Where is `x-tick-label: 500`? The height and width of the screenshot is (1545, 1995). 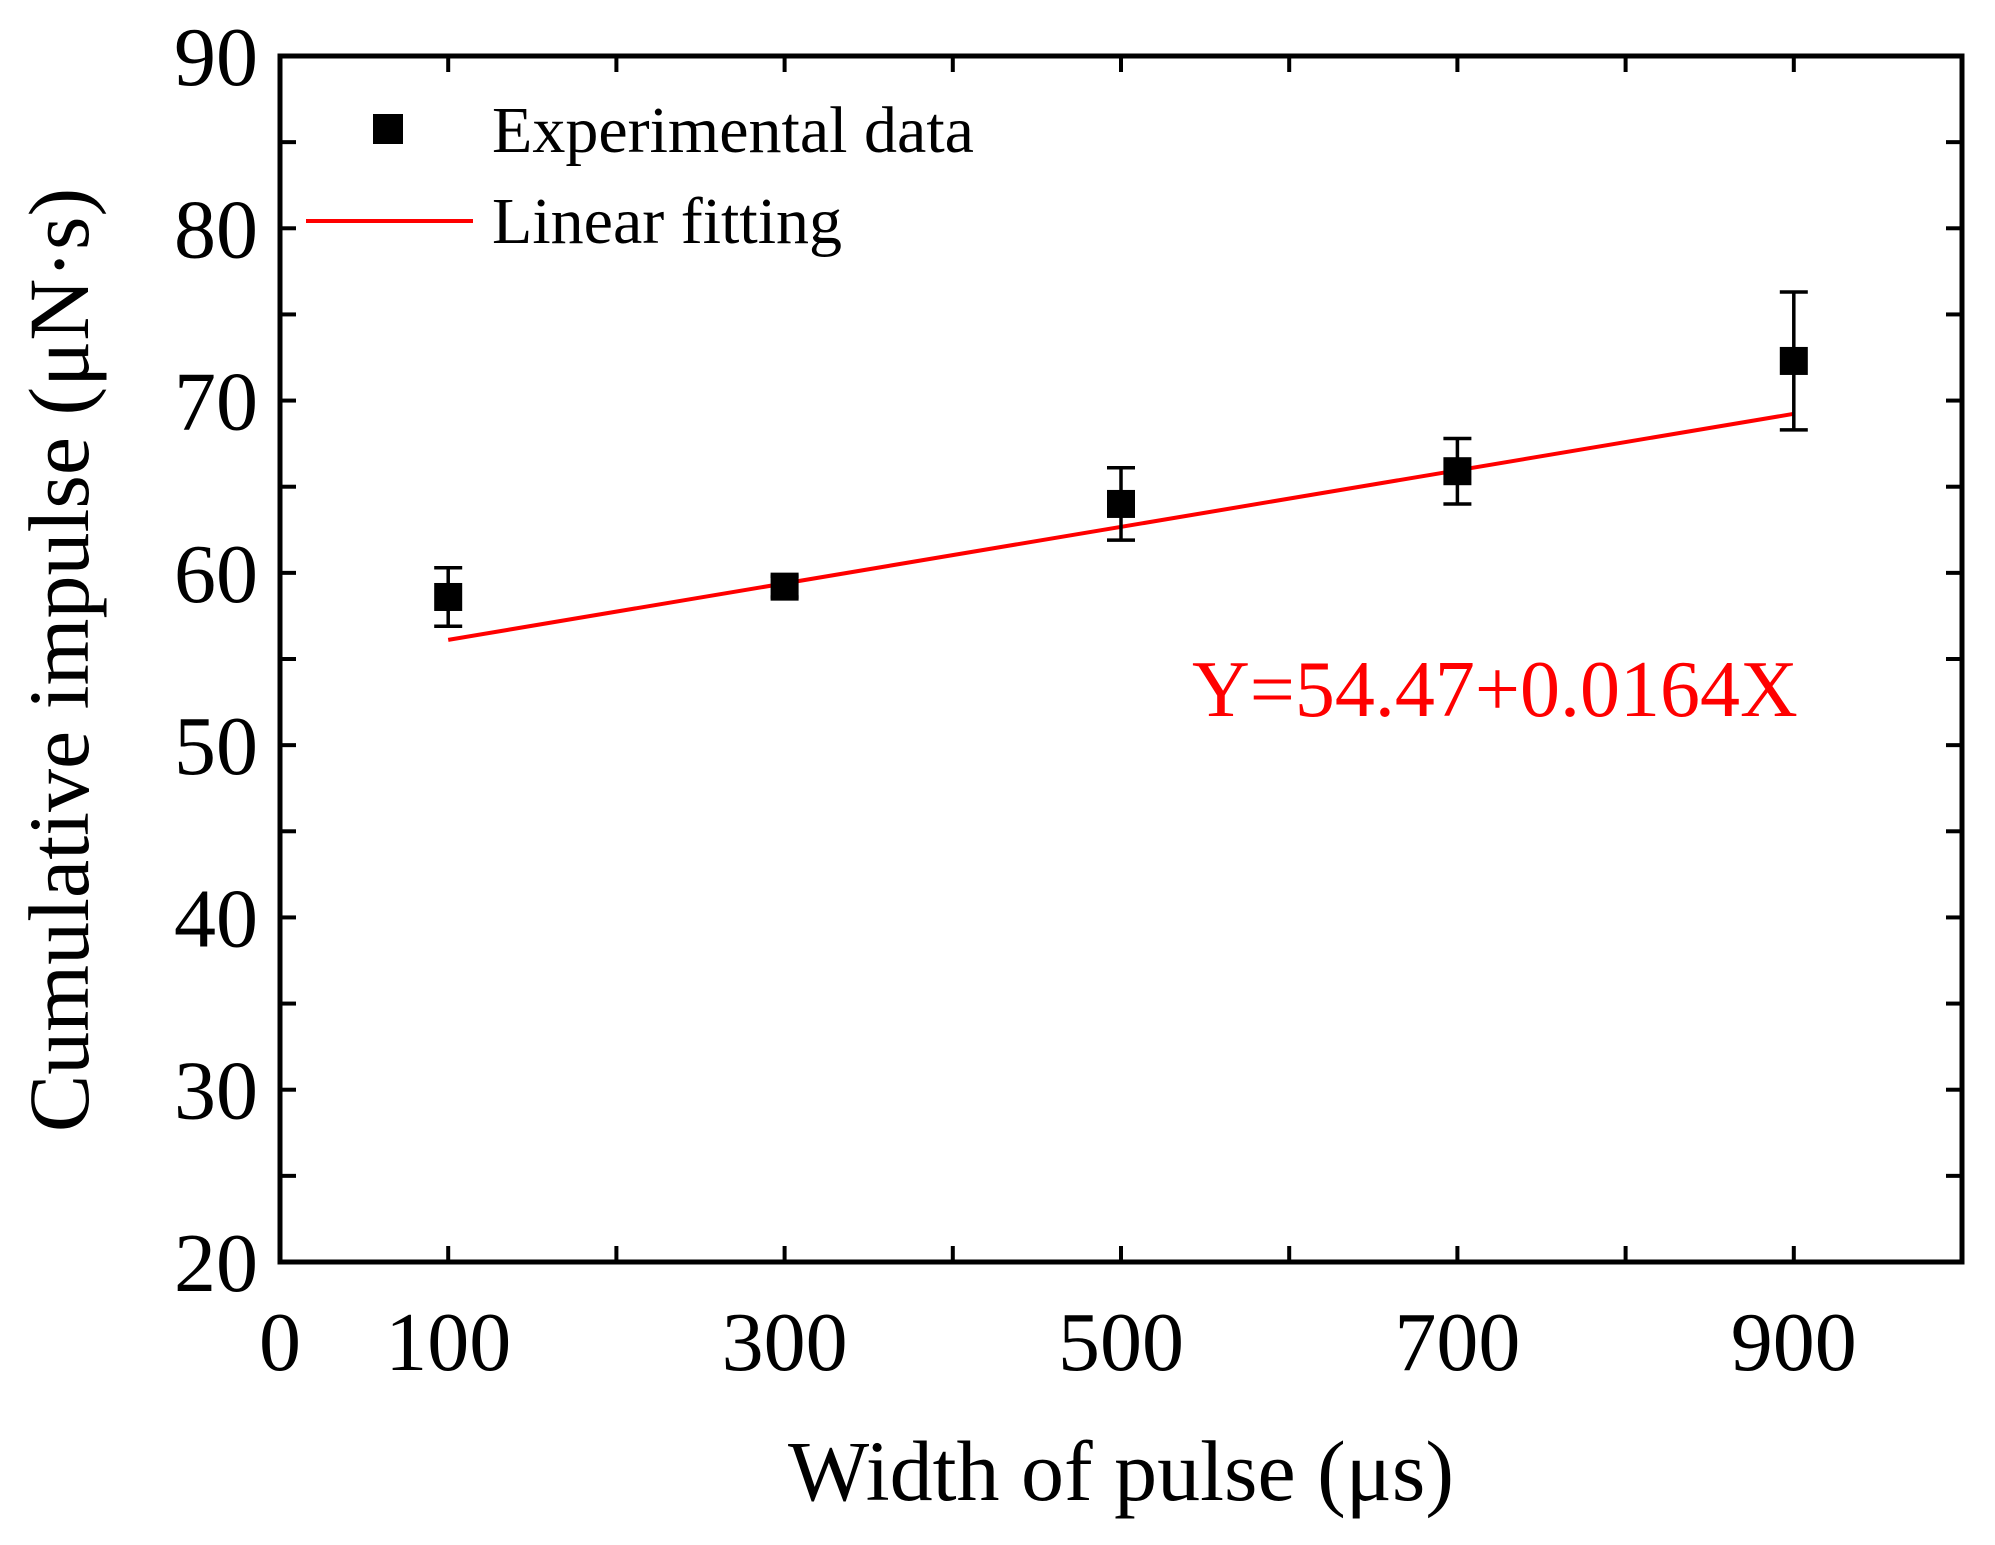 x-tick-label: 500 is located at coordinates (1121, 1342).